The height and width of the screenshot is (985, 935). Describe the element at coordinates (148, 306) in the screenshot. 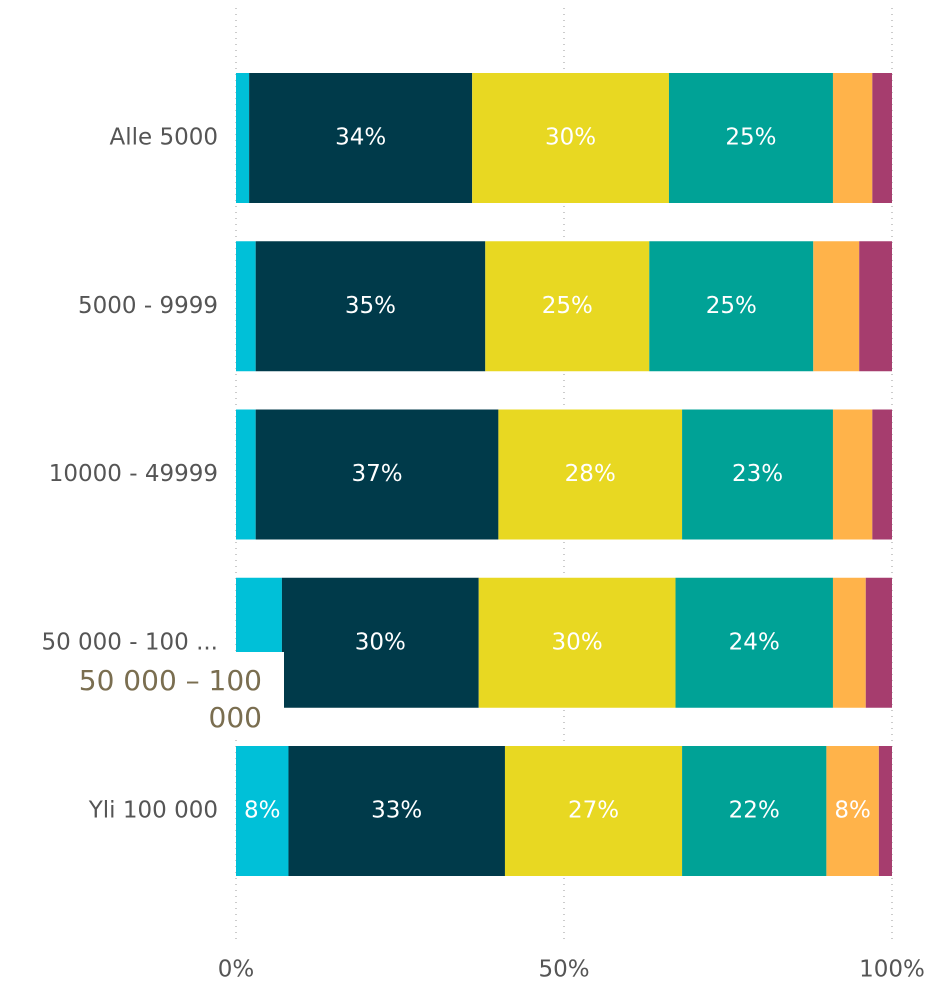

I see `y-tick-label: 5000 - 9999` at that location.